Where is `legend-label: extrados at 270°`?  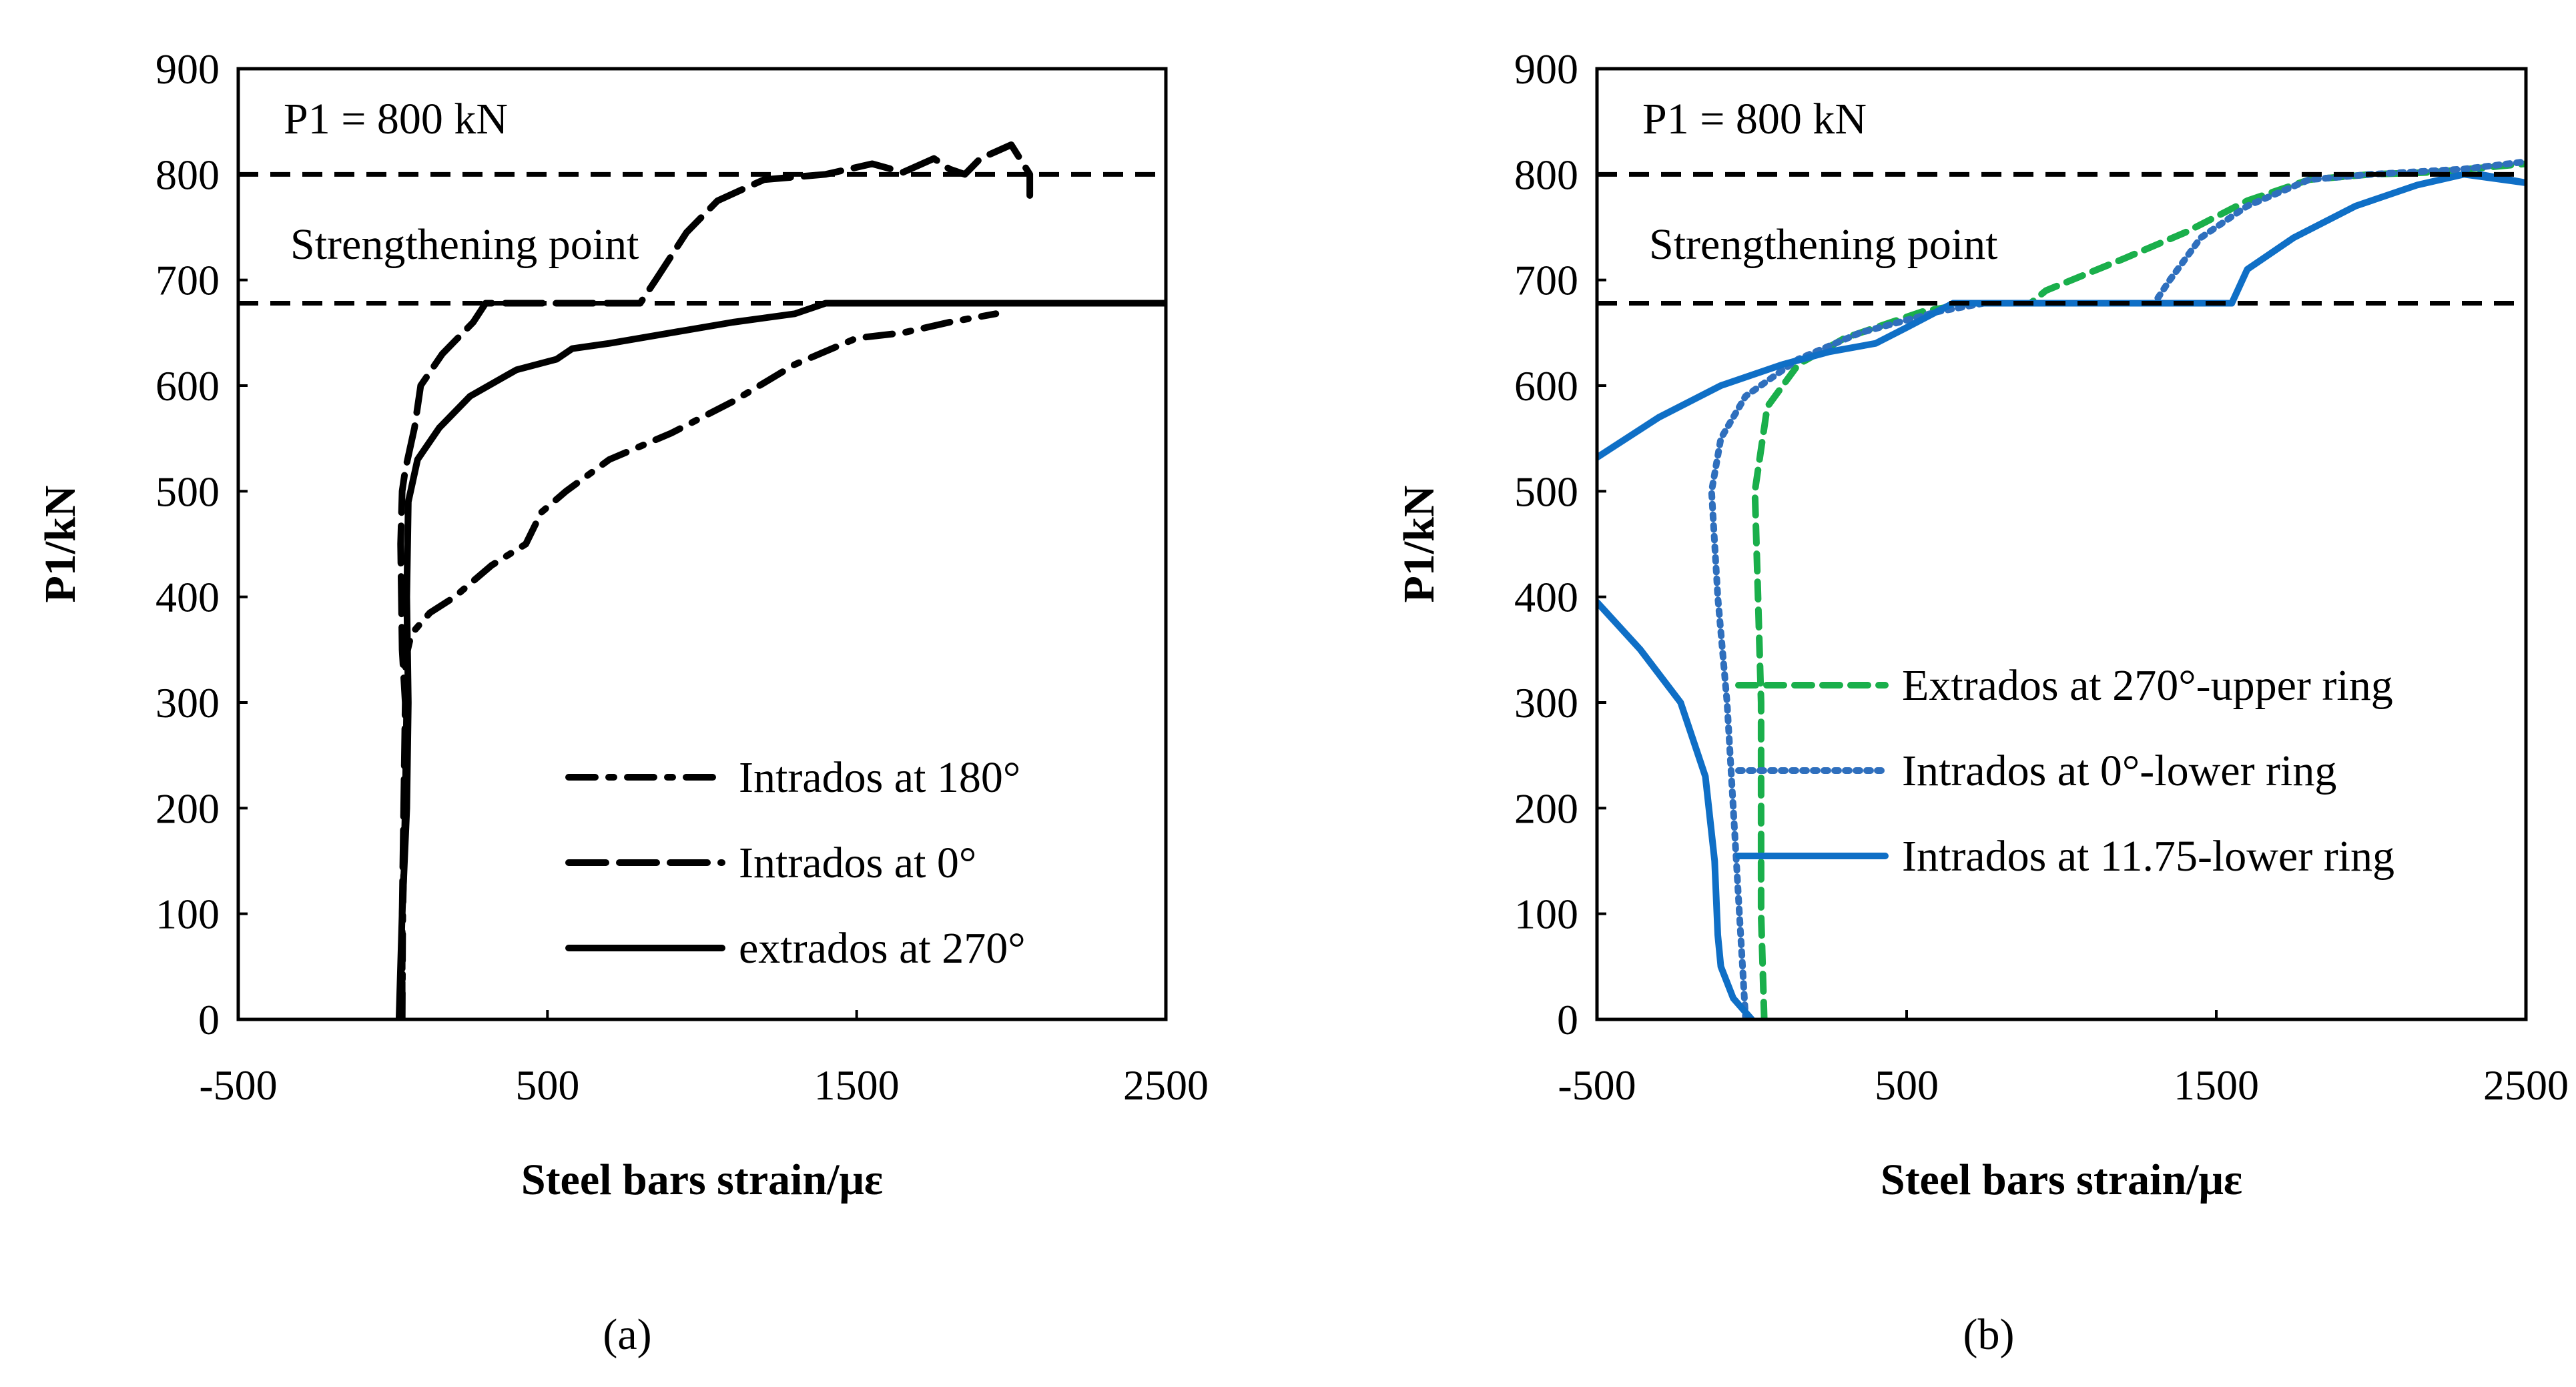
legend-label: extrados at 270° is located at coordinates (882, 948).